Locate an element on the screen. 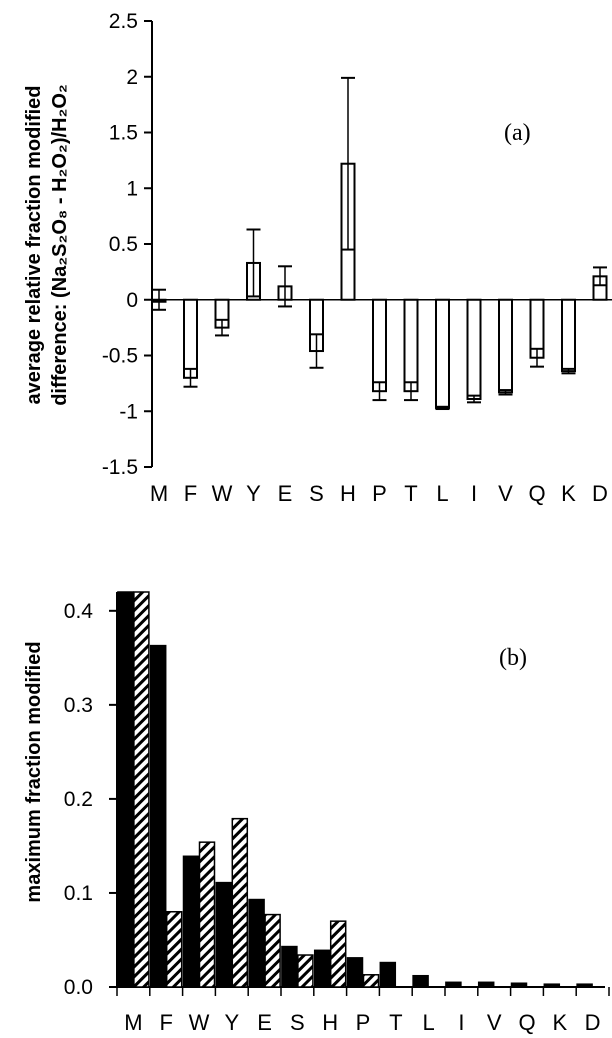  panel-a-category-label: K is located at coordinates (568, 493).